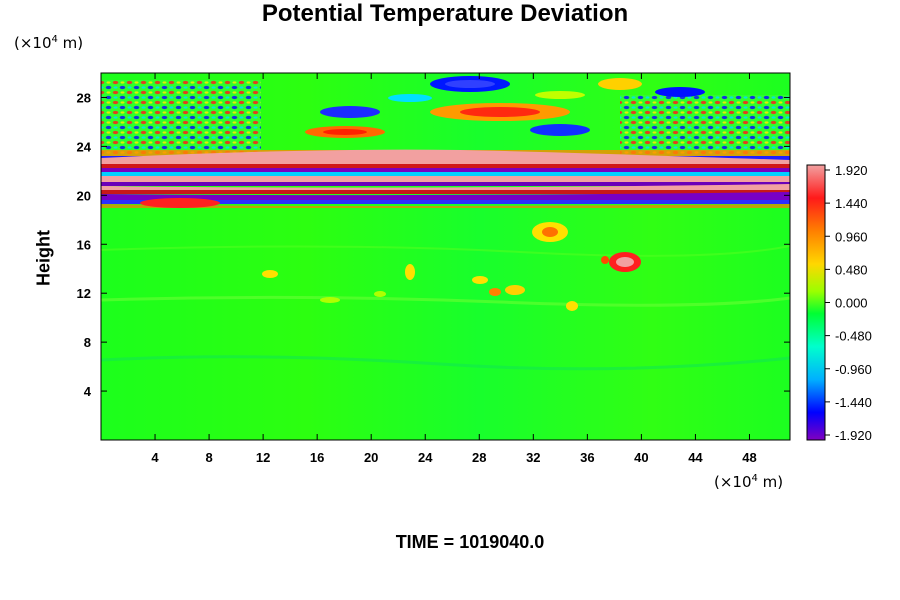 The image size is (900, 600). What do you see at coordinates (425, 457) in the screenshot?
I see `x-tick-label: 24` at bounding box center [425, 457].